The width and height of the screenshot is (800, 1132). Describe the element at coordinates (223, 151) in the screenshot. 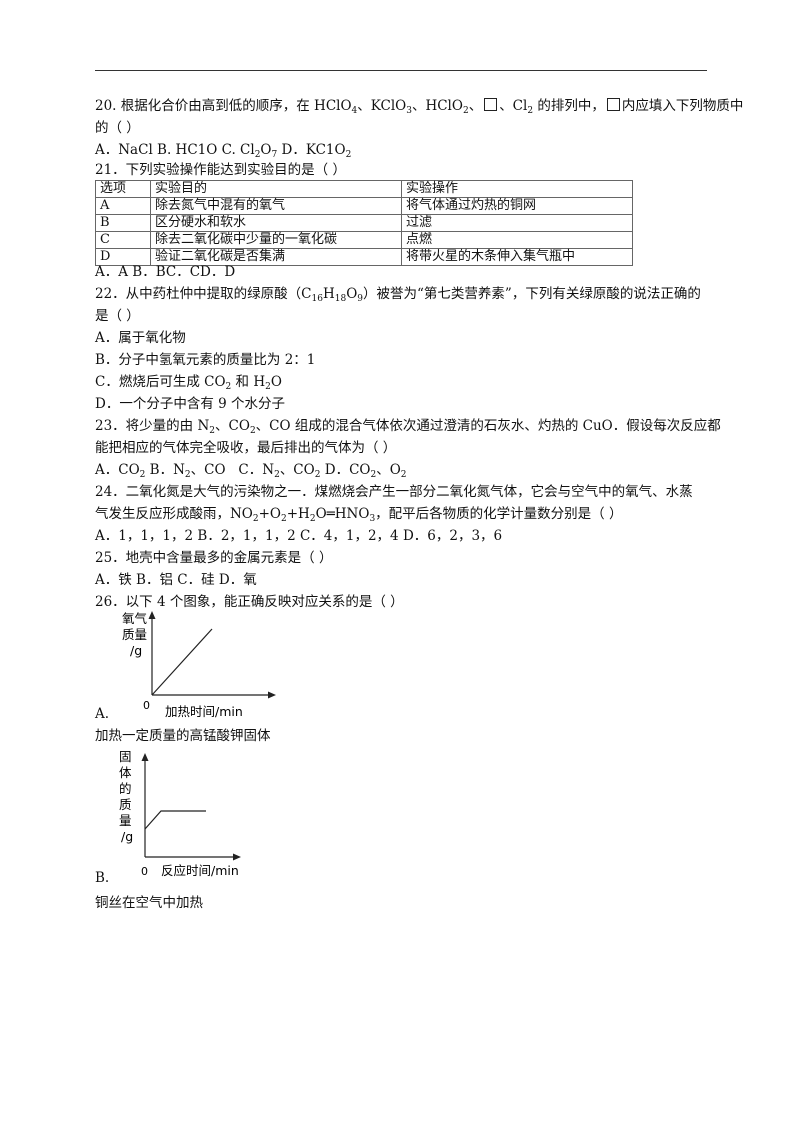

I see `q20-options: A．NaCl B. HC1O C. Cl2O7 D．KC1O2` at that location.